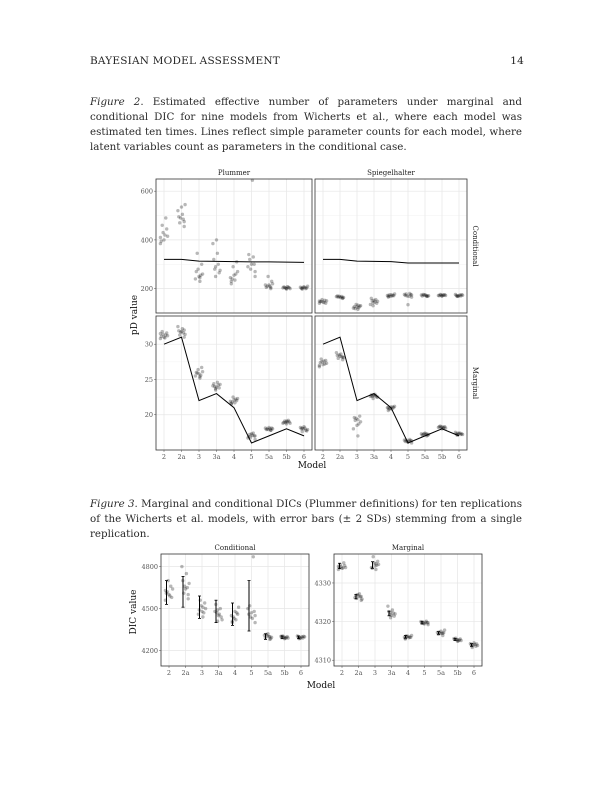  Describe the element at coordinates (149, 345) in the screenshot. I see `y-tick-label: 30` at that location.